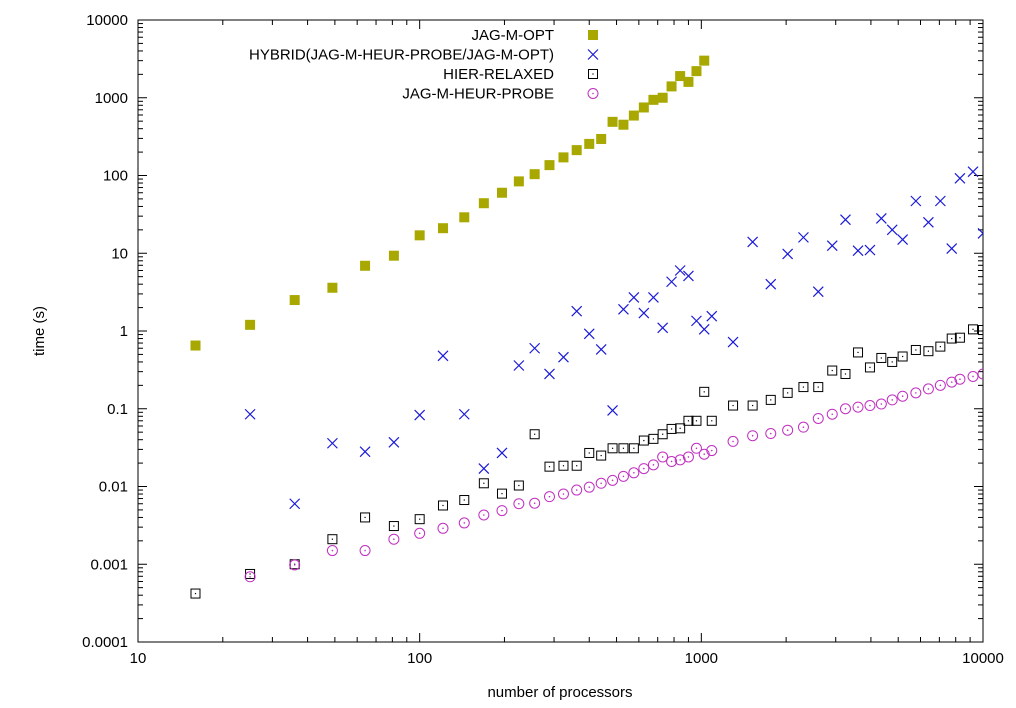  What do you see at coordinates (593, 54) in the screenshot?
I see `legend-marker` at bounding box center [593, 54].